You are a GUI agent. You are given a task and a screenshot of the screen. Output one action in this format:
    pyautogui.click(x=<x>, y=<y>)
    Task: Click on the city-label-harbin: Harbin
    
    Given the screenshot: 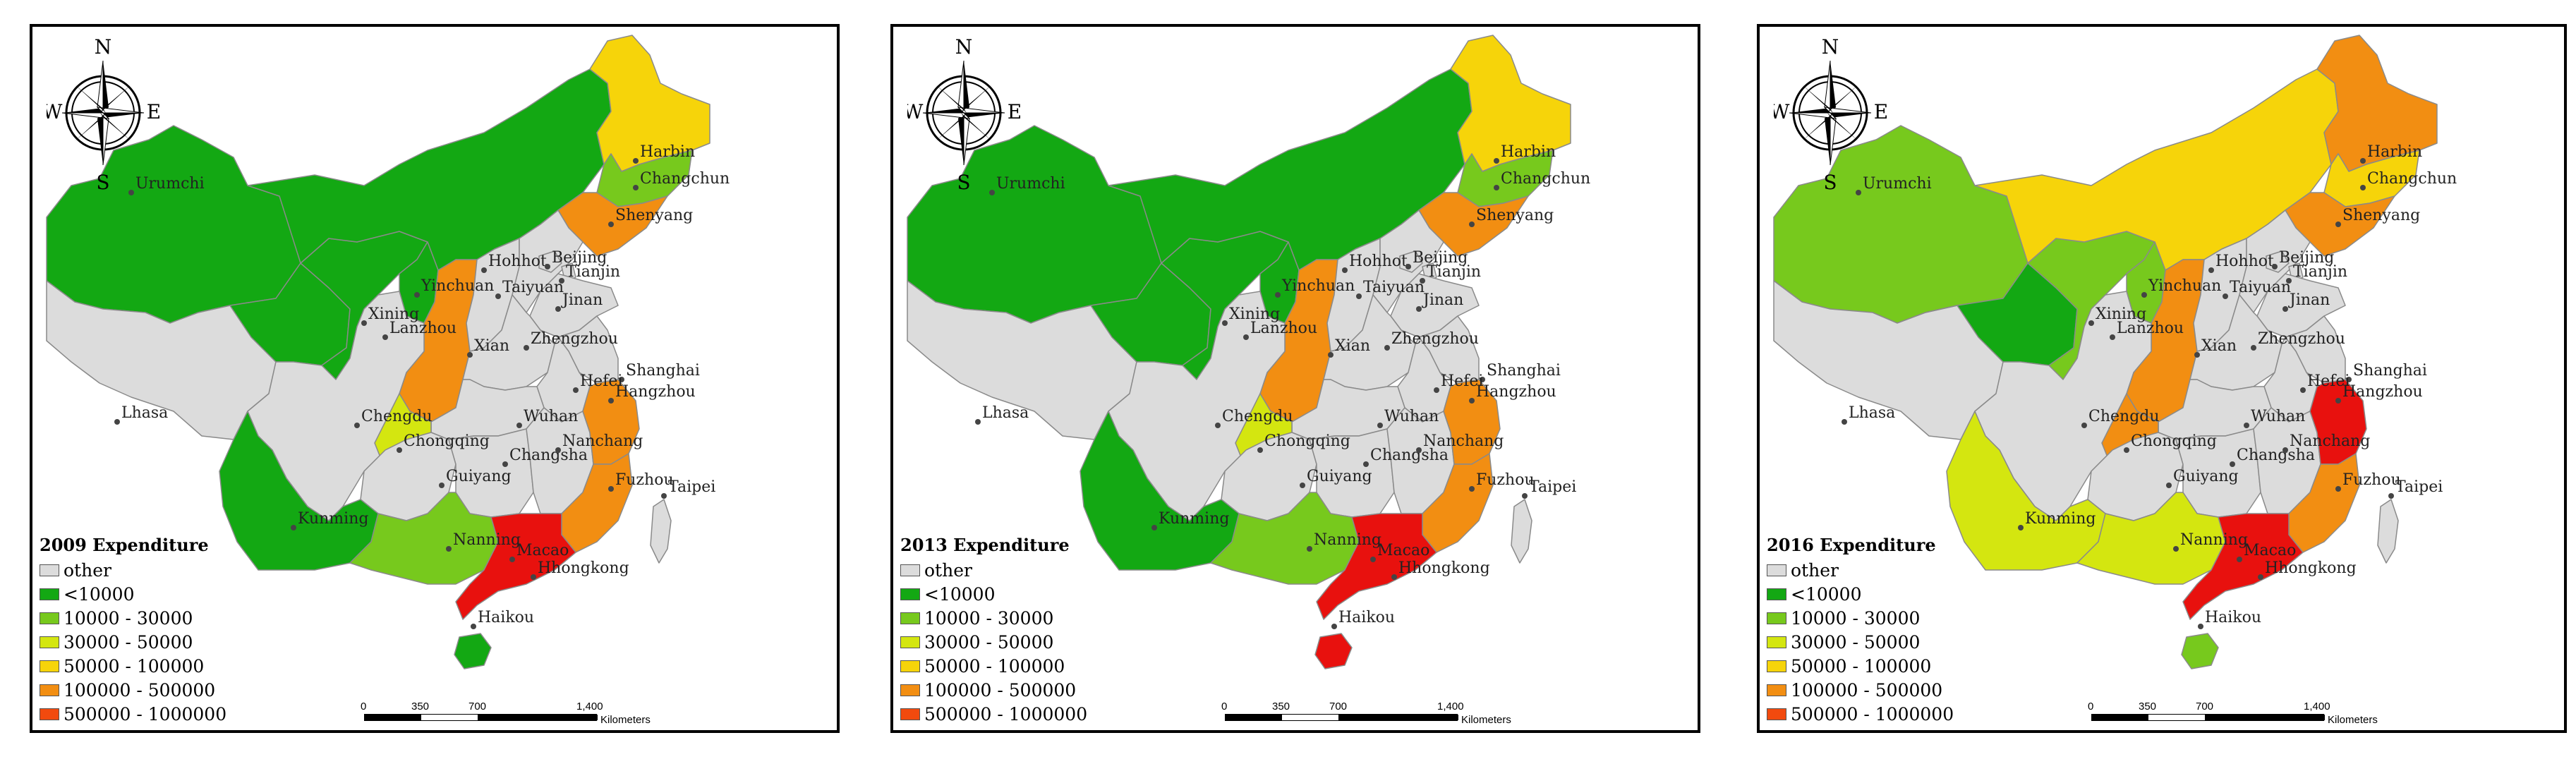 What is the action you would take?
    pyautogui.click(x=1529, y=152)
    